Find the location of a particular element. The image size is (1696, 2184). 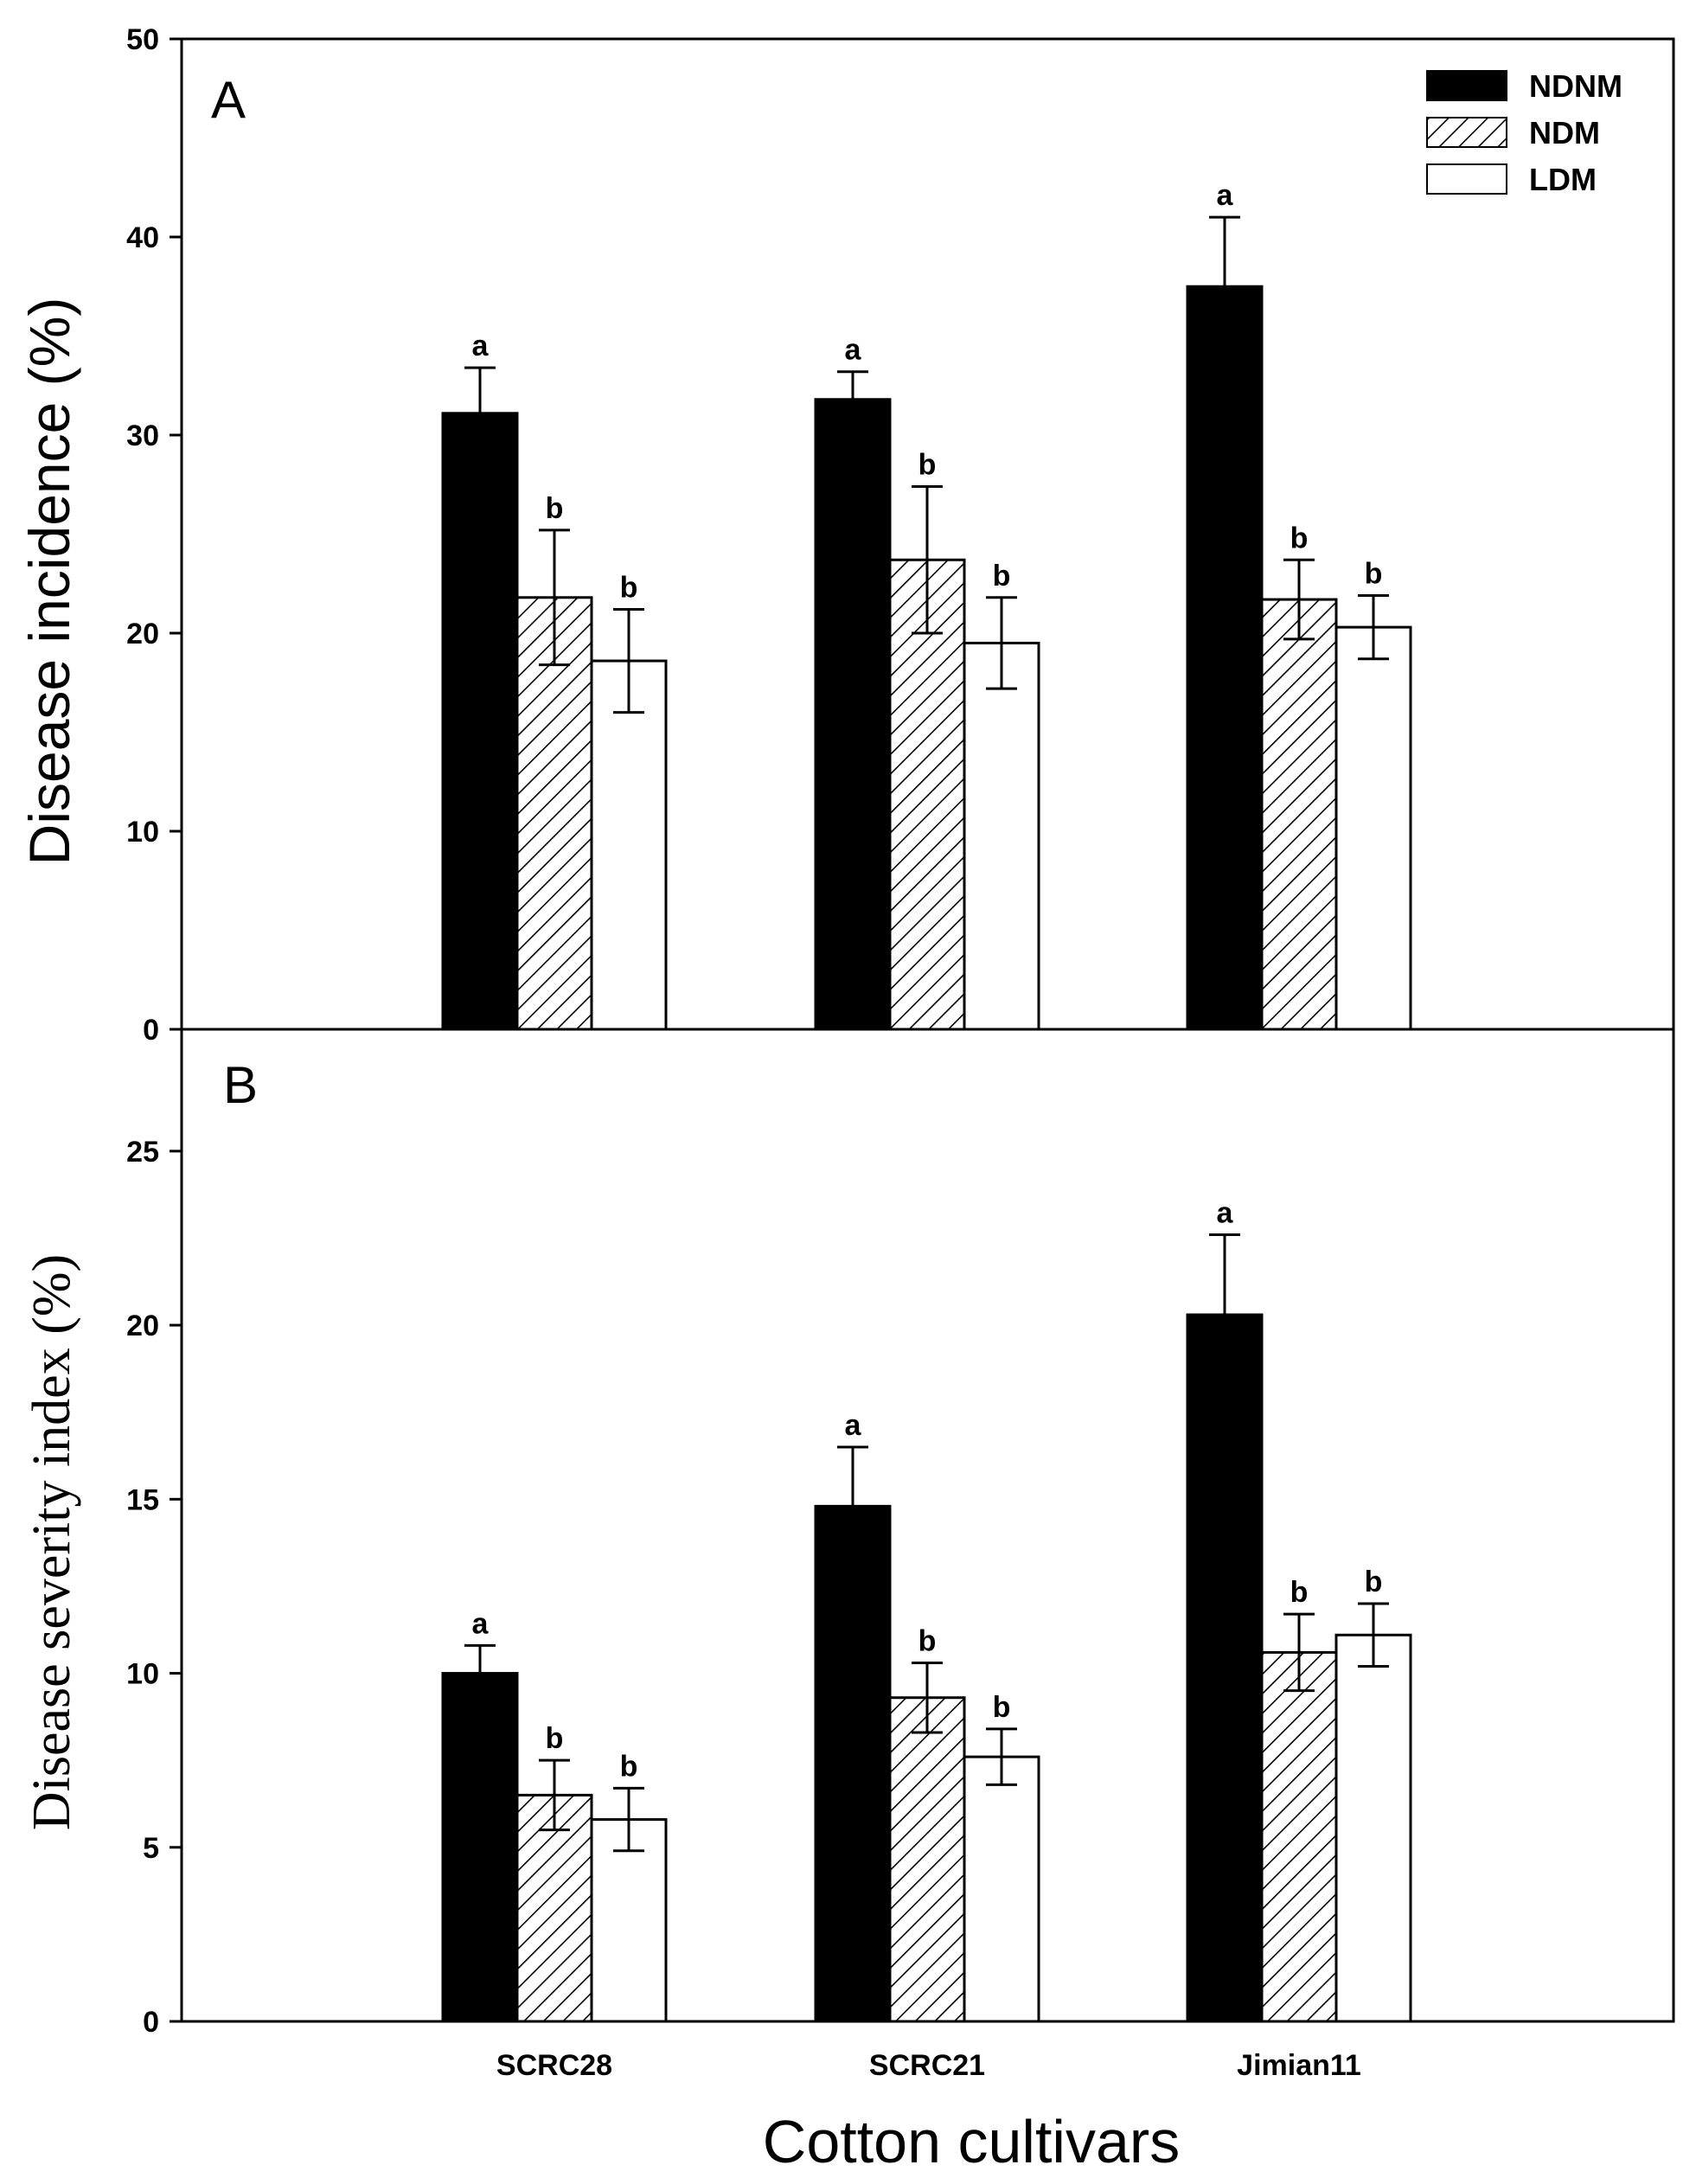

legend-swatch-ndnm is located at coordinates (1466, 85).